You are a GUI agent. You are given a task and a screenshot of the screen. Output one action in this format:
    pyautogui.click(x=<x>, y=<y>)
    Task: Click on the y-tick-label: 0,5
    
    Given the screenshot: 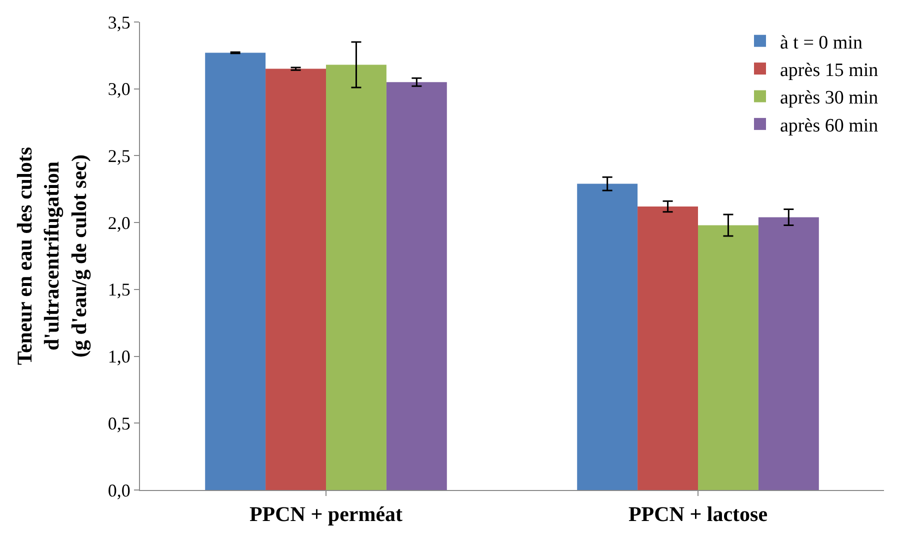 What is the action you would take?
    pyautogui.click(x=119, y=423)
    